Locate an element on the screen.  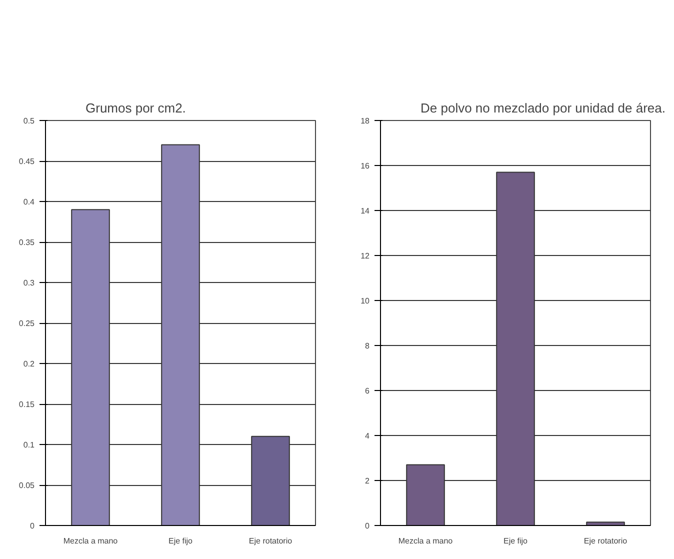
y-tick-label: 4 is located at coordinates (367, 436).